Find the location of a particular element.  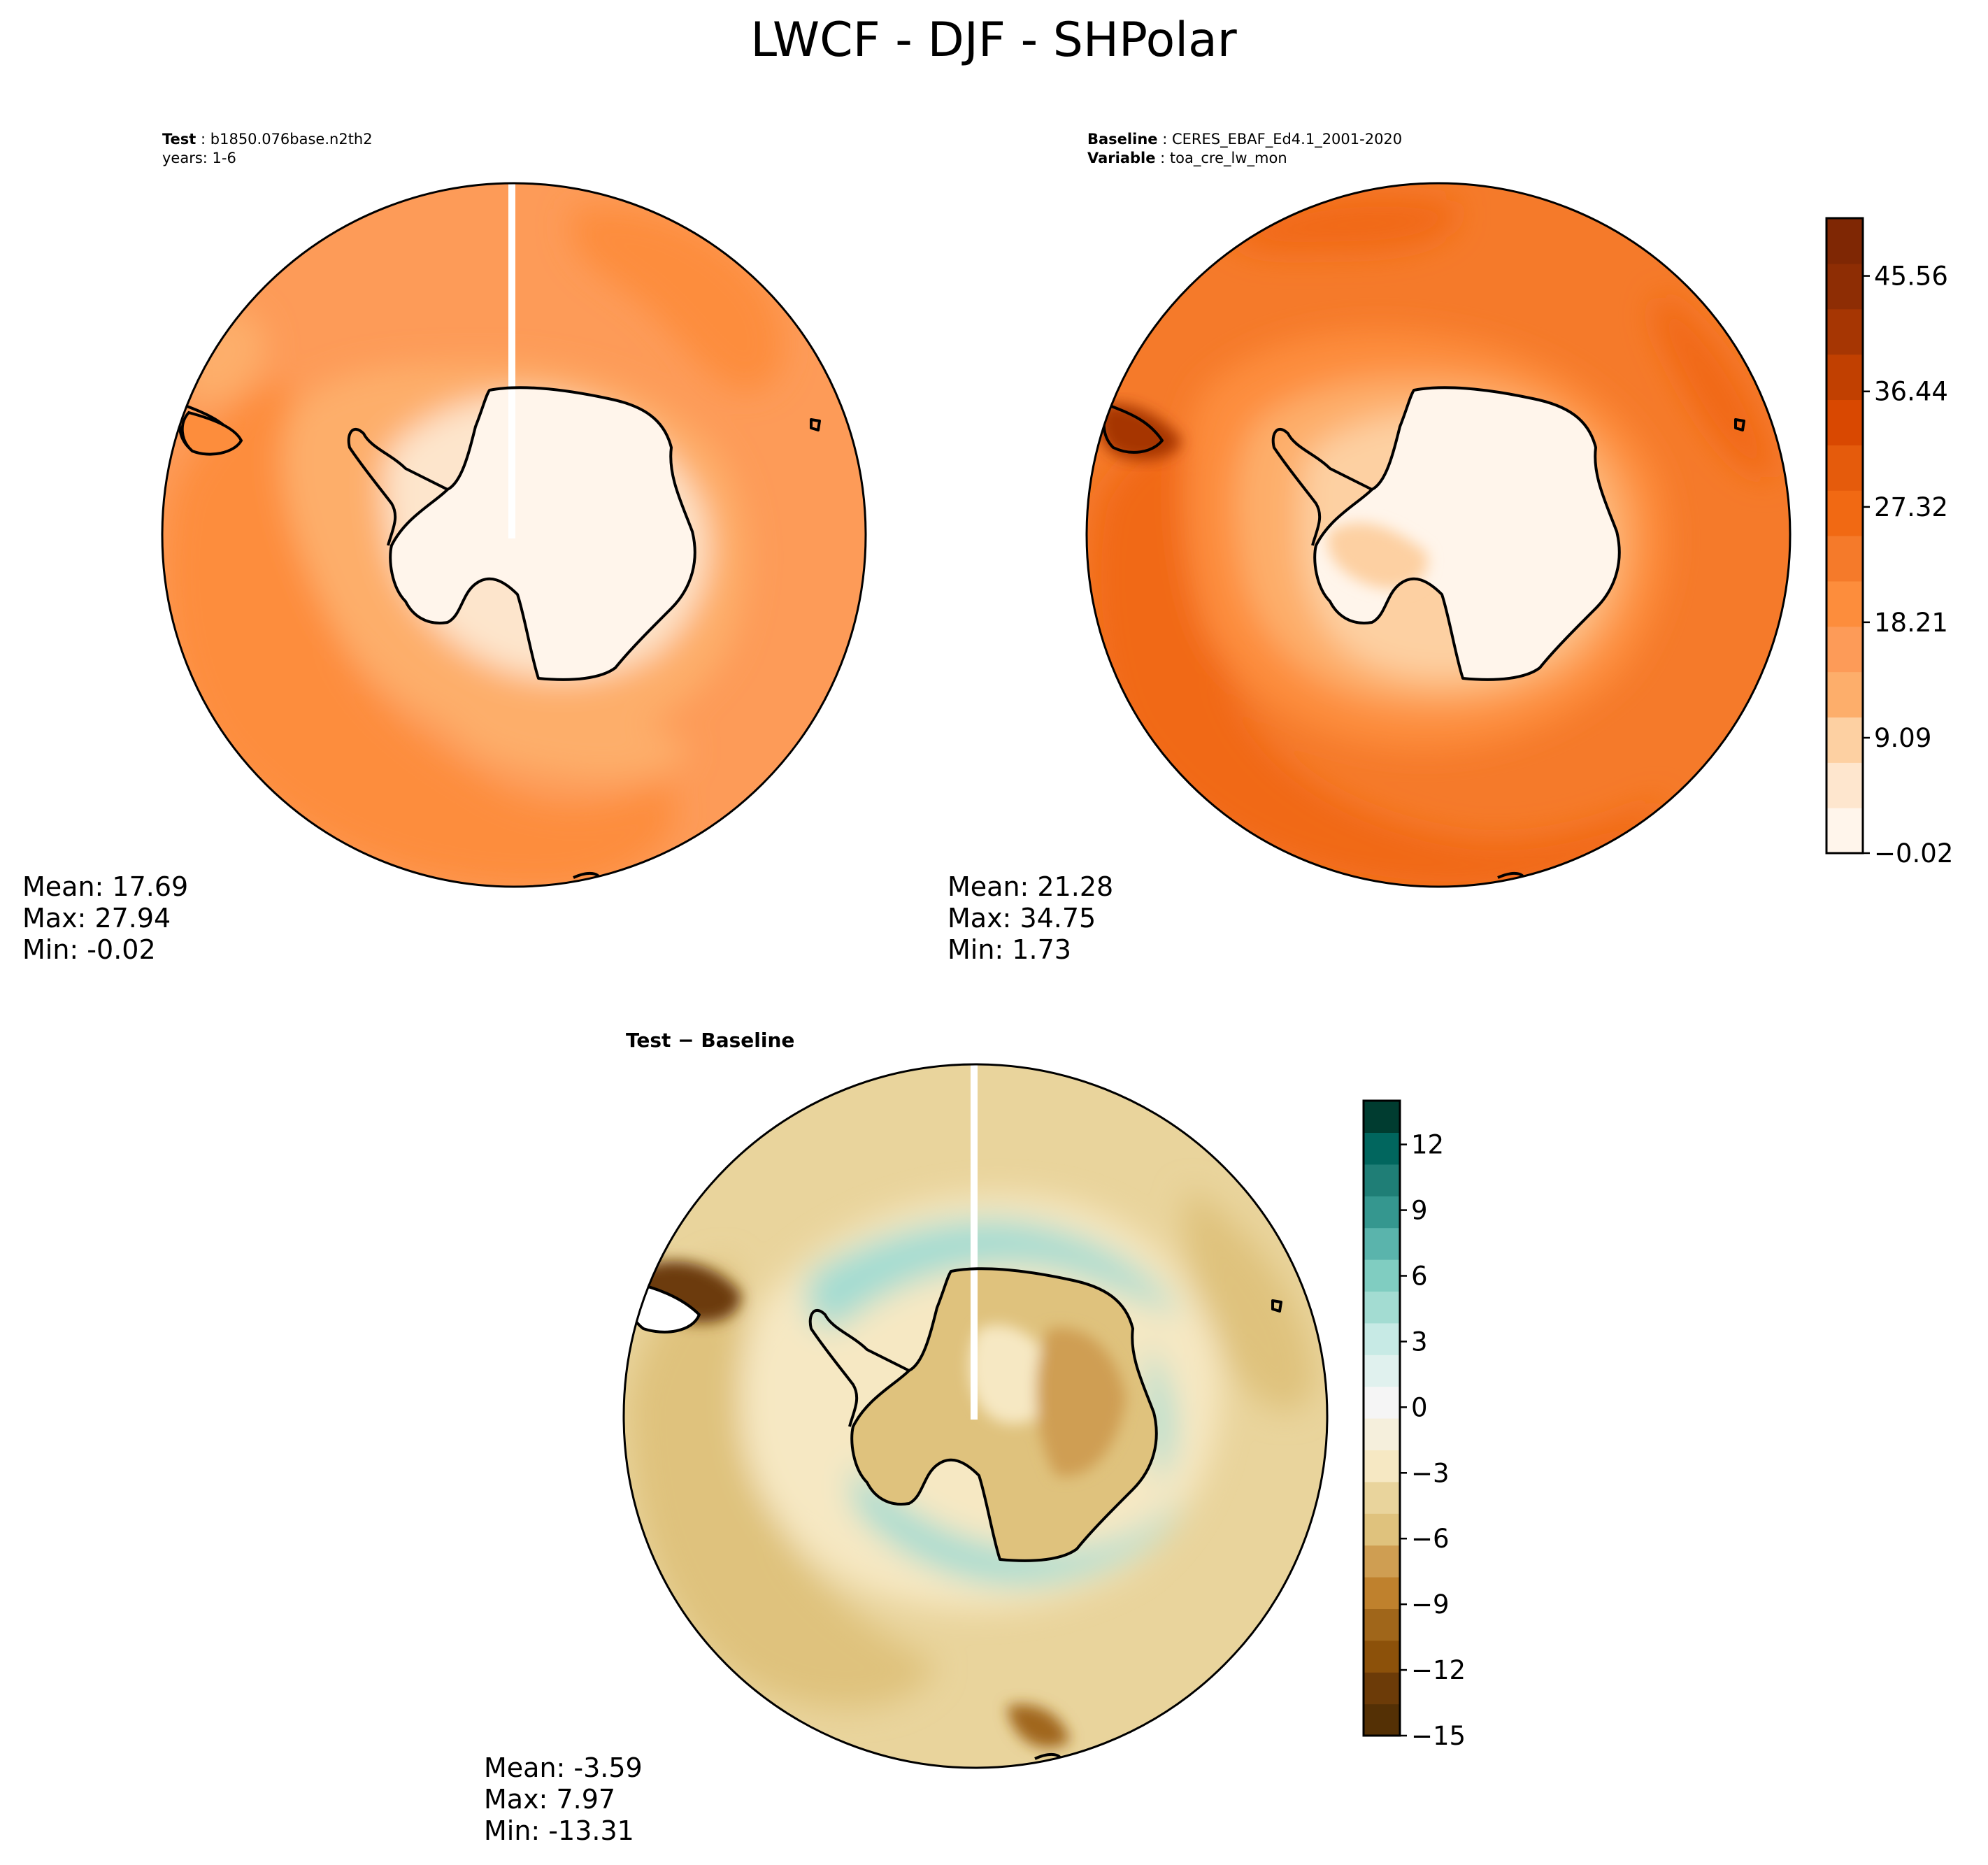

map-baseline-frame is located at coordinates (1438, 535).